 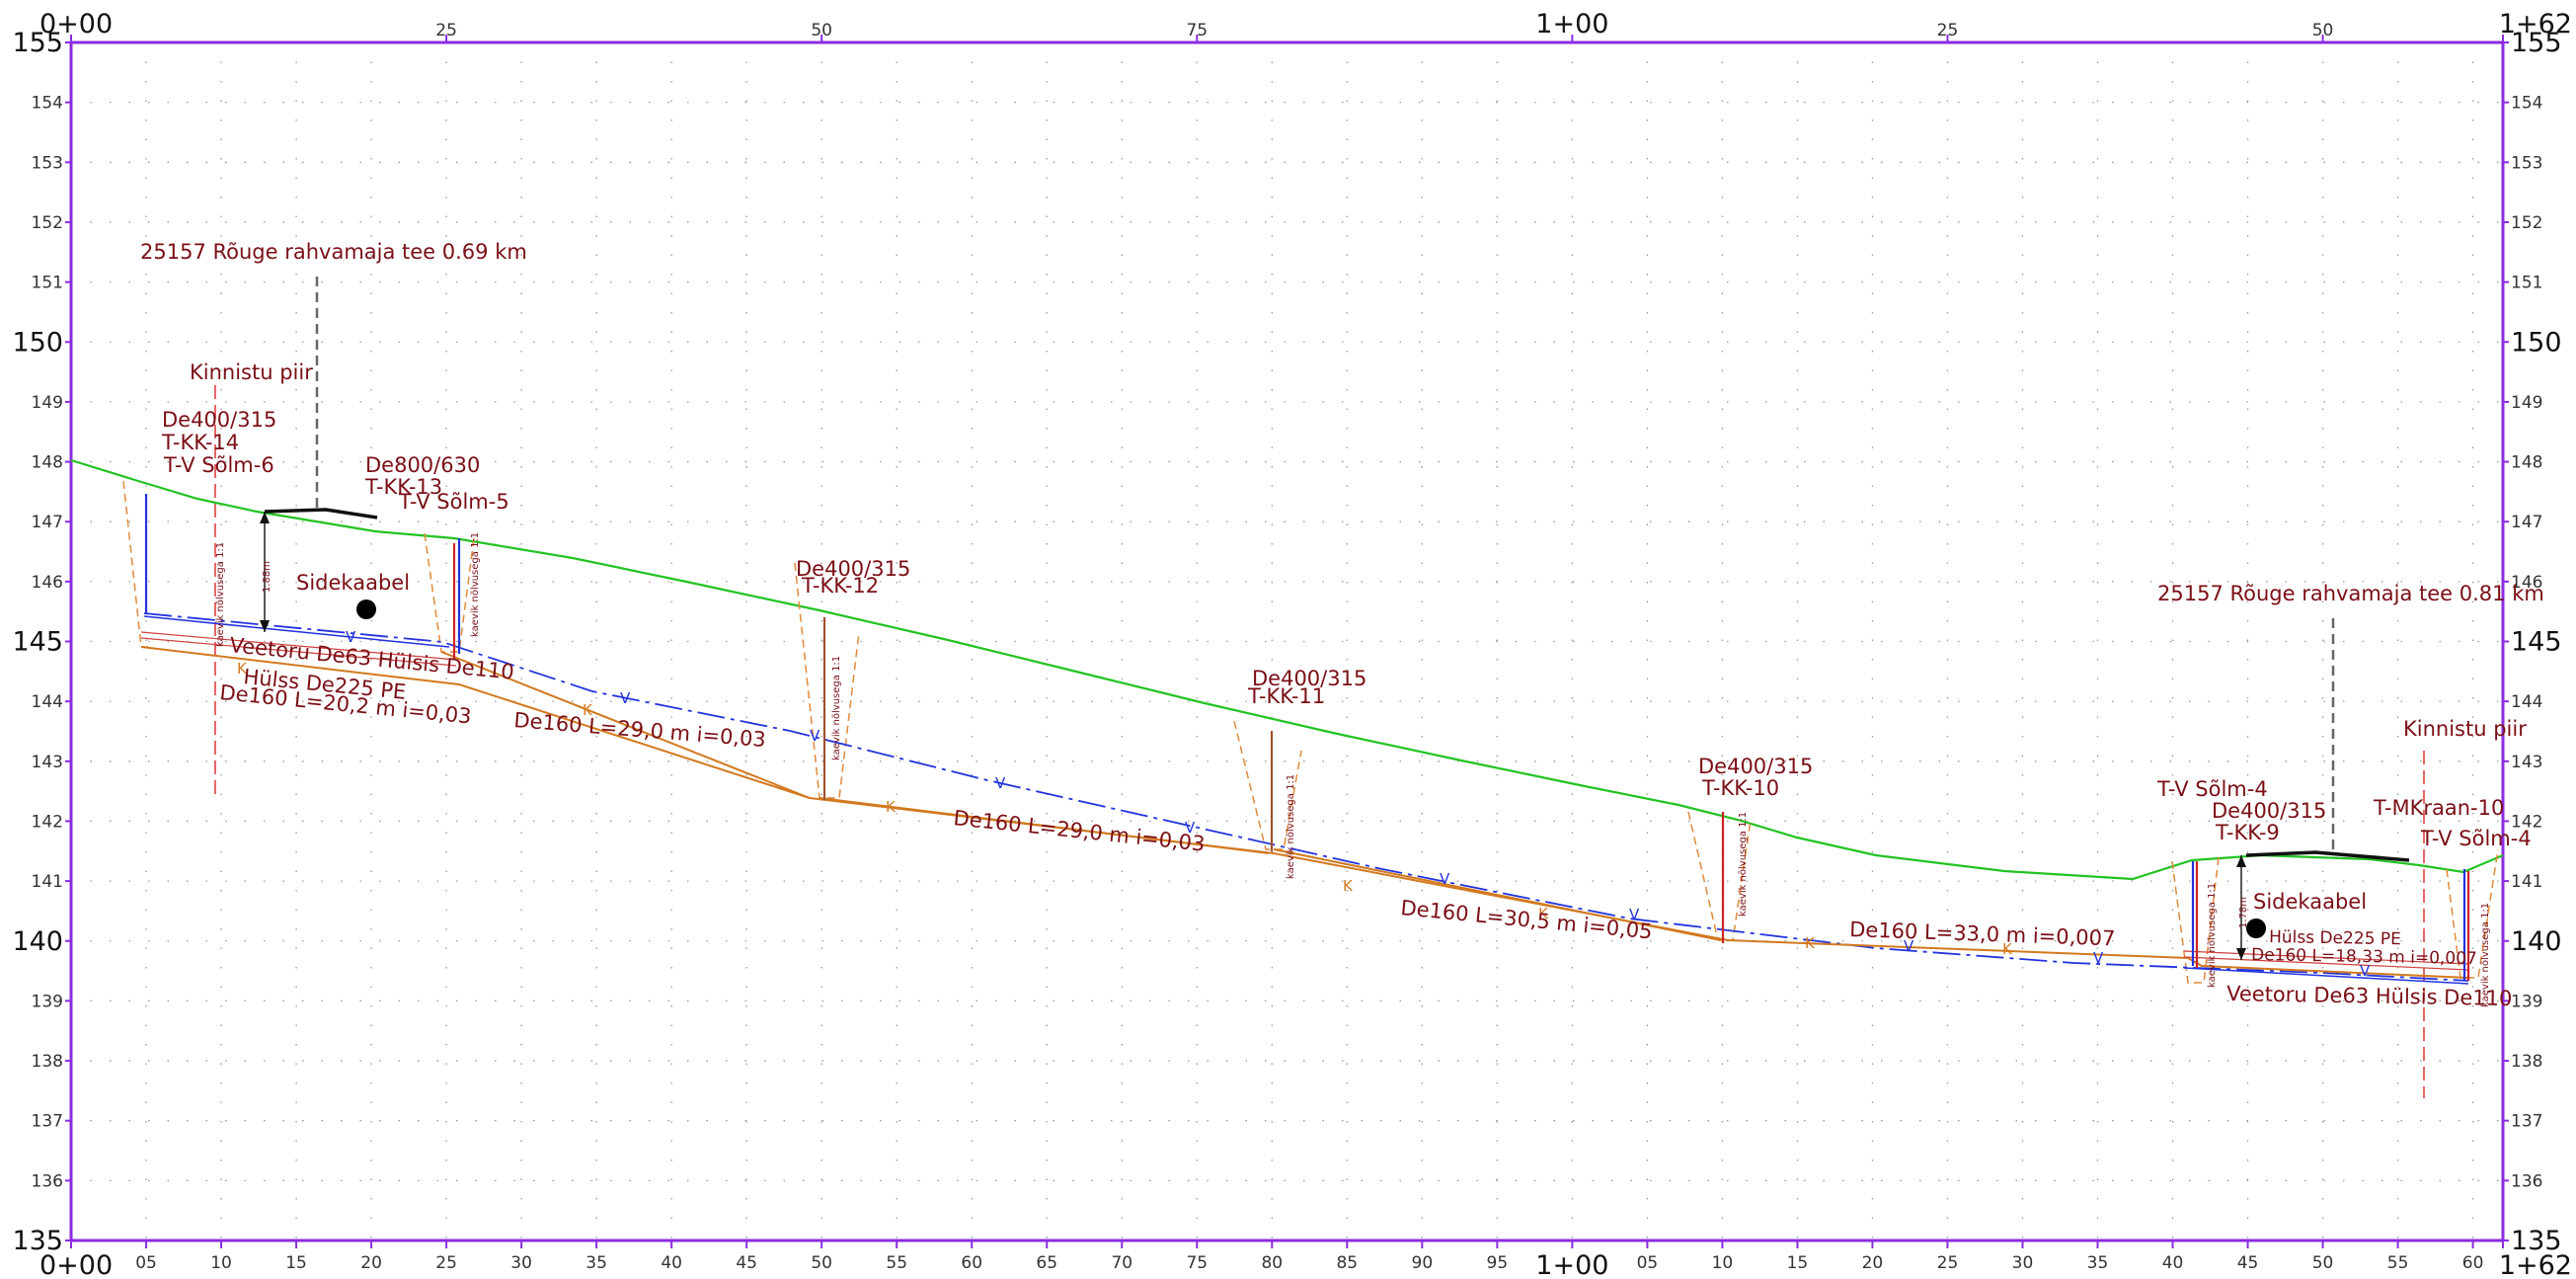 I want to click on elevation-tick-label: 140, so click(x=37, y=942).